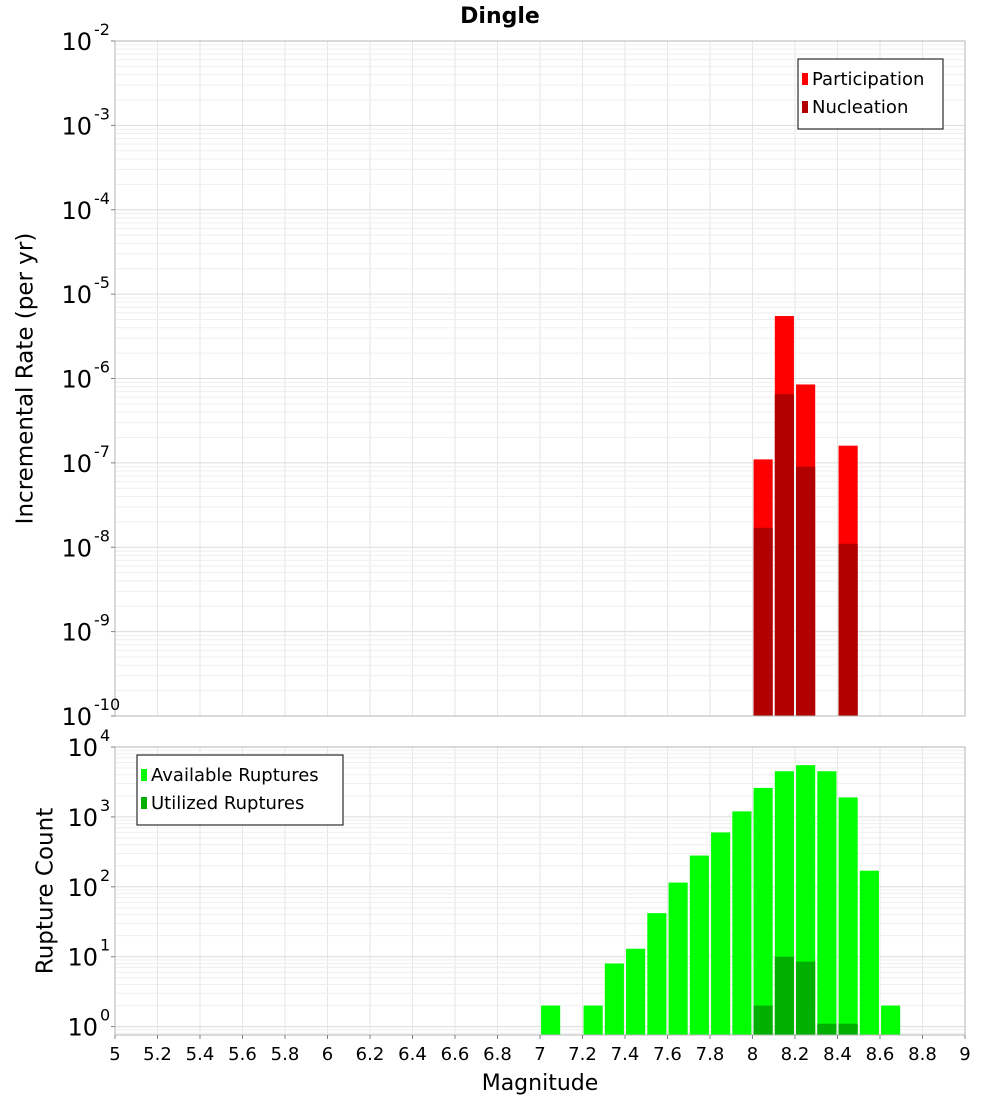 The width and height of the screenshot is (1000, 1100). Describe the element at coordinates (805, 516) in the screenshot. I see `rate-bars` at that location.